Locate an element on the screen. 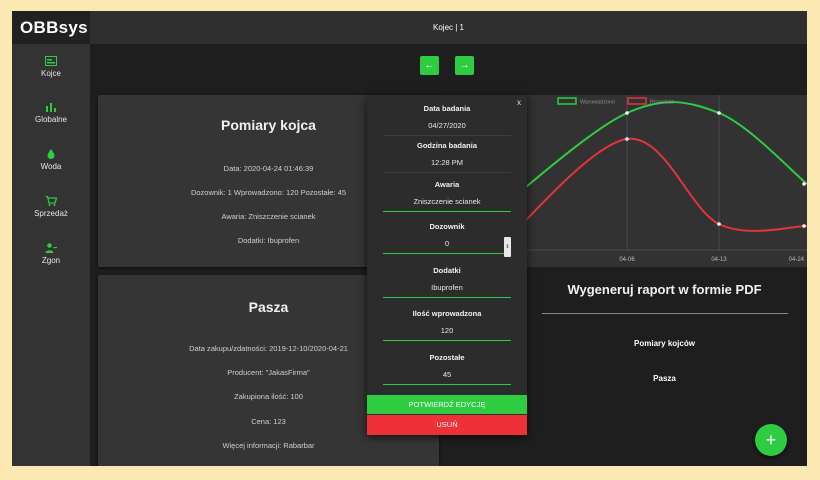  pasza-producer: Producent: "JakasFirma" is located at coordinates (268, 372).